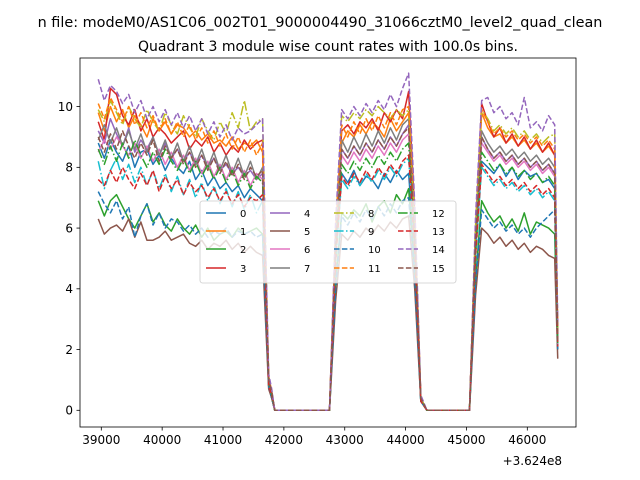  What do you see at coordinates (527, 440) in the screenshot?
I see `x-tick-label: 46000` at bounding box center [527, 440].